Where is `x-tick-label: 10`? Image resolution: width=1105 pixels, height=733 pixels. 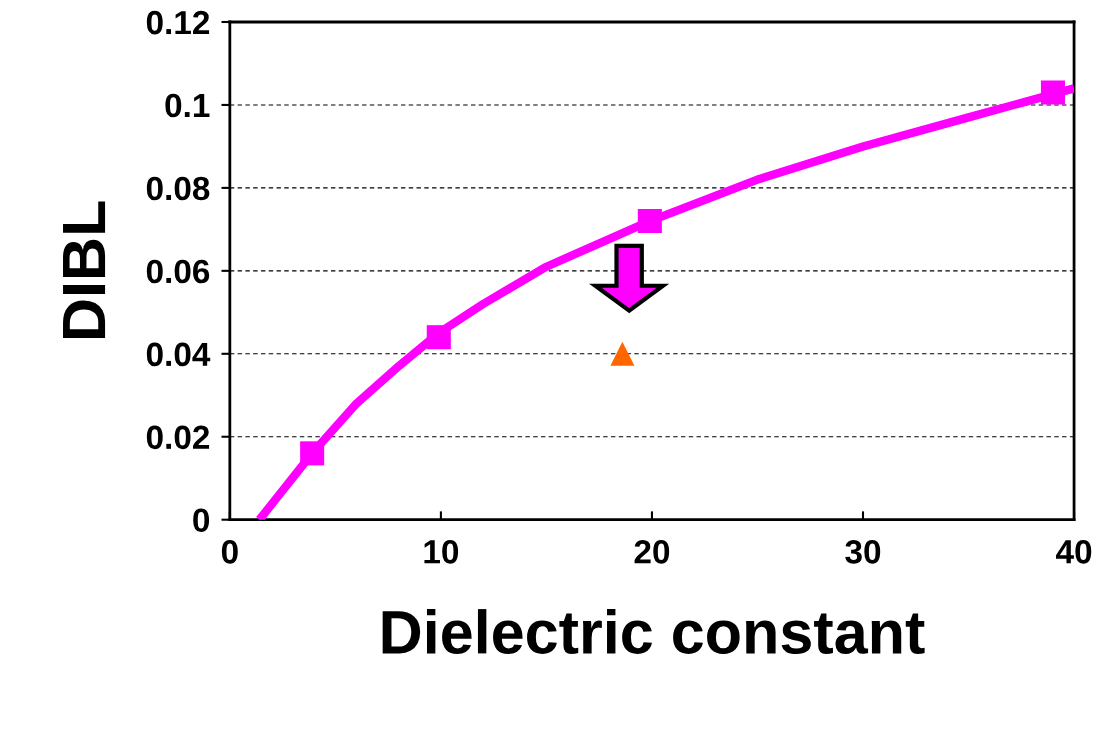 x-tick-label: 10 is located at coordinates (441, 552).